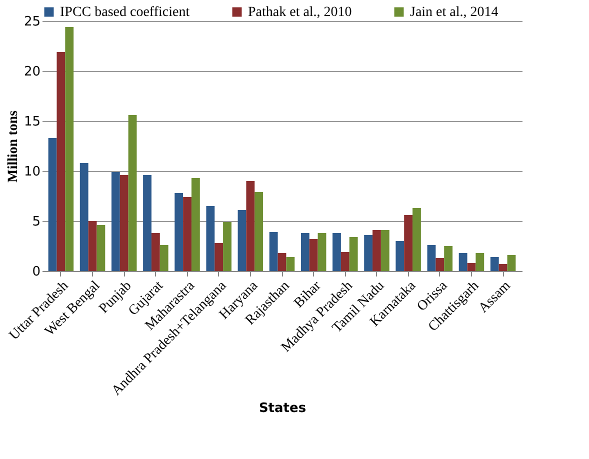 The height and width of the screenshot is (459, 589). Describe the element at coordinates (32, 72) in the screenshot. I see `y-tick-label: 20` at that location.